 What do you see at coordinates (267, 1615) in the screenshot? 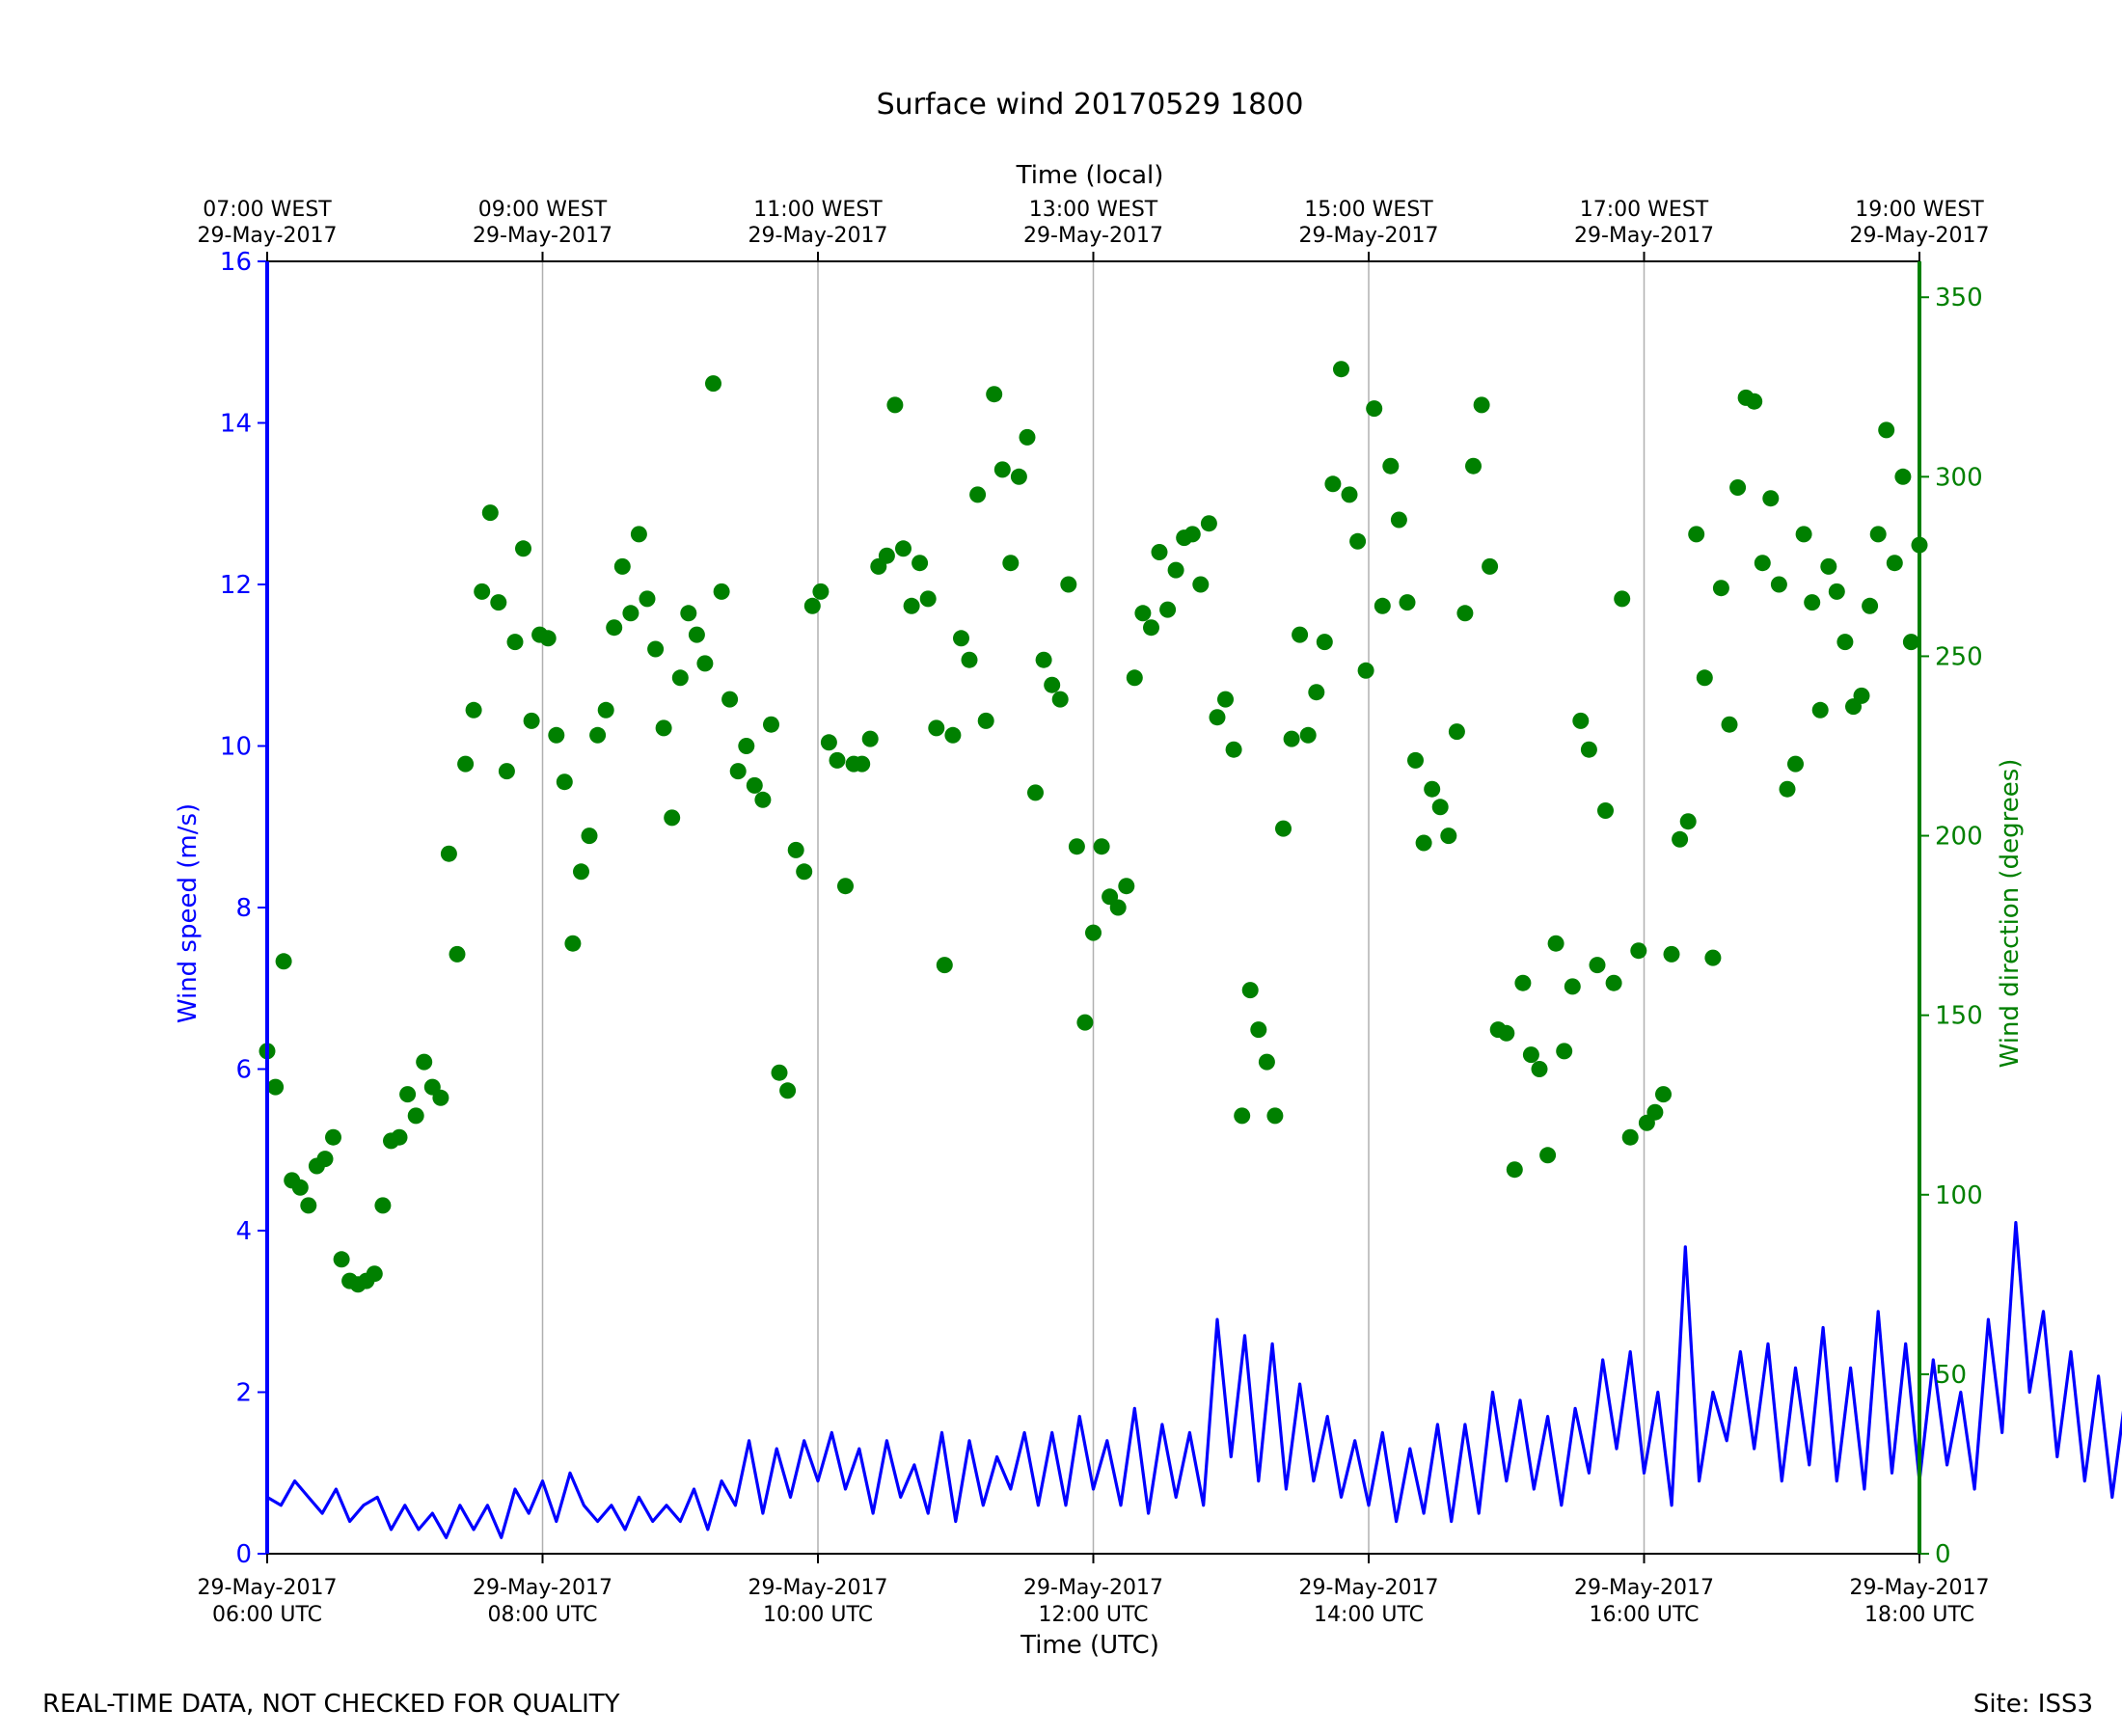
I see `x-tick-label-time: 06:00 UTC` at bounding box center [267, 1615].